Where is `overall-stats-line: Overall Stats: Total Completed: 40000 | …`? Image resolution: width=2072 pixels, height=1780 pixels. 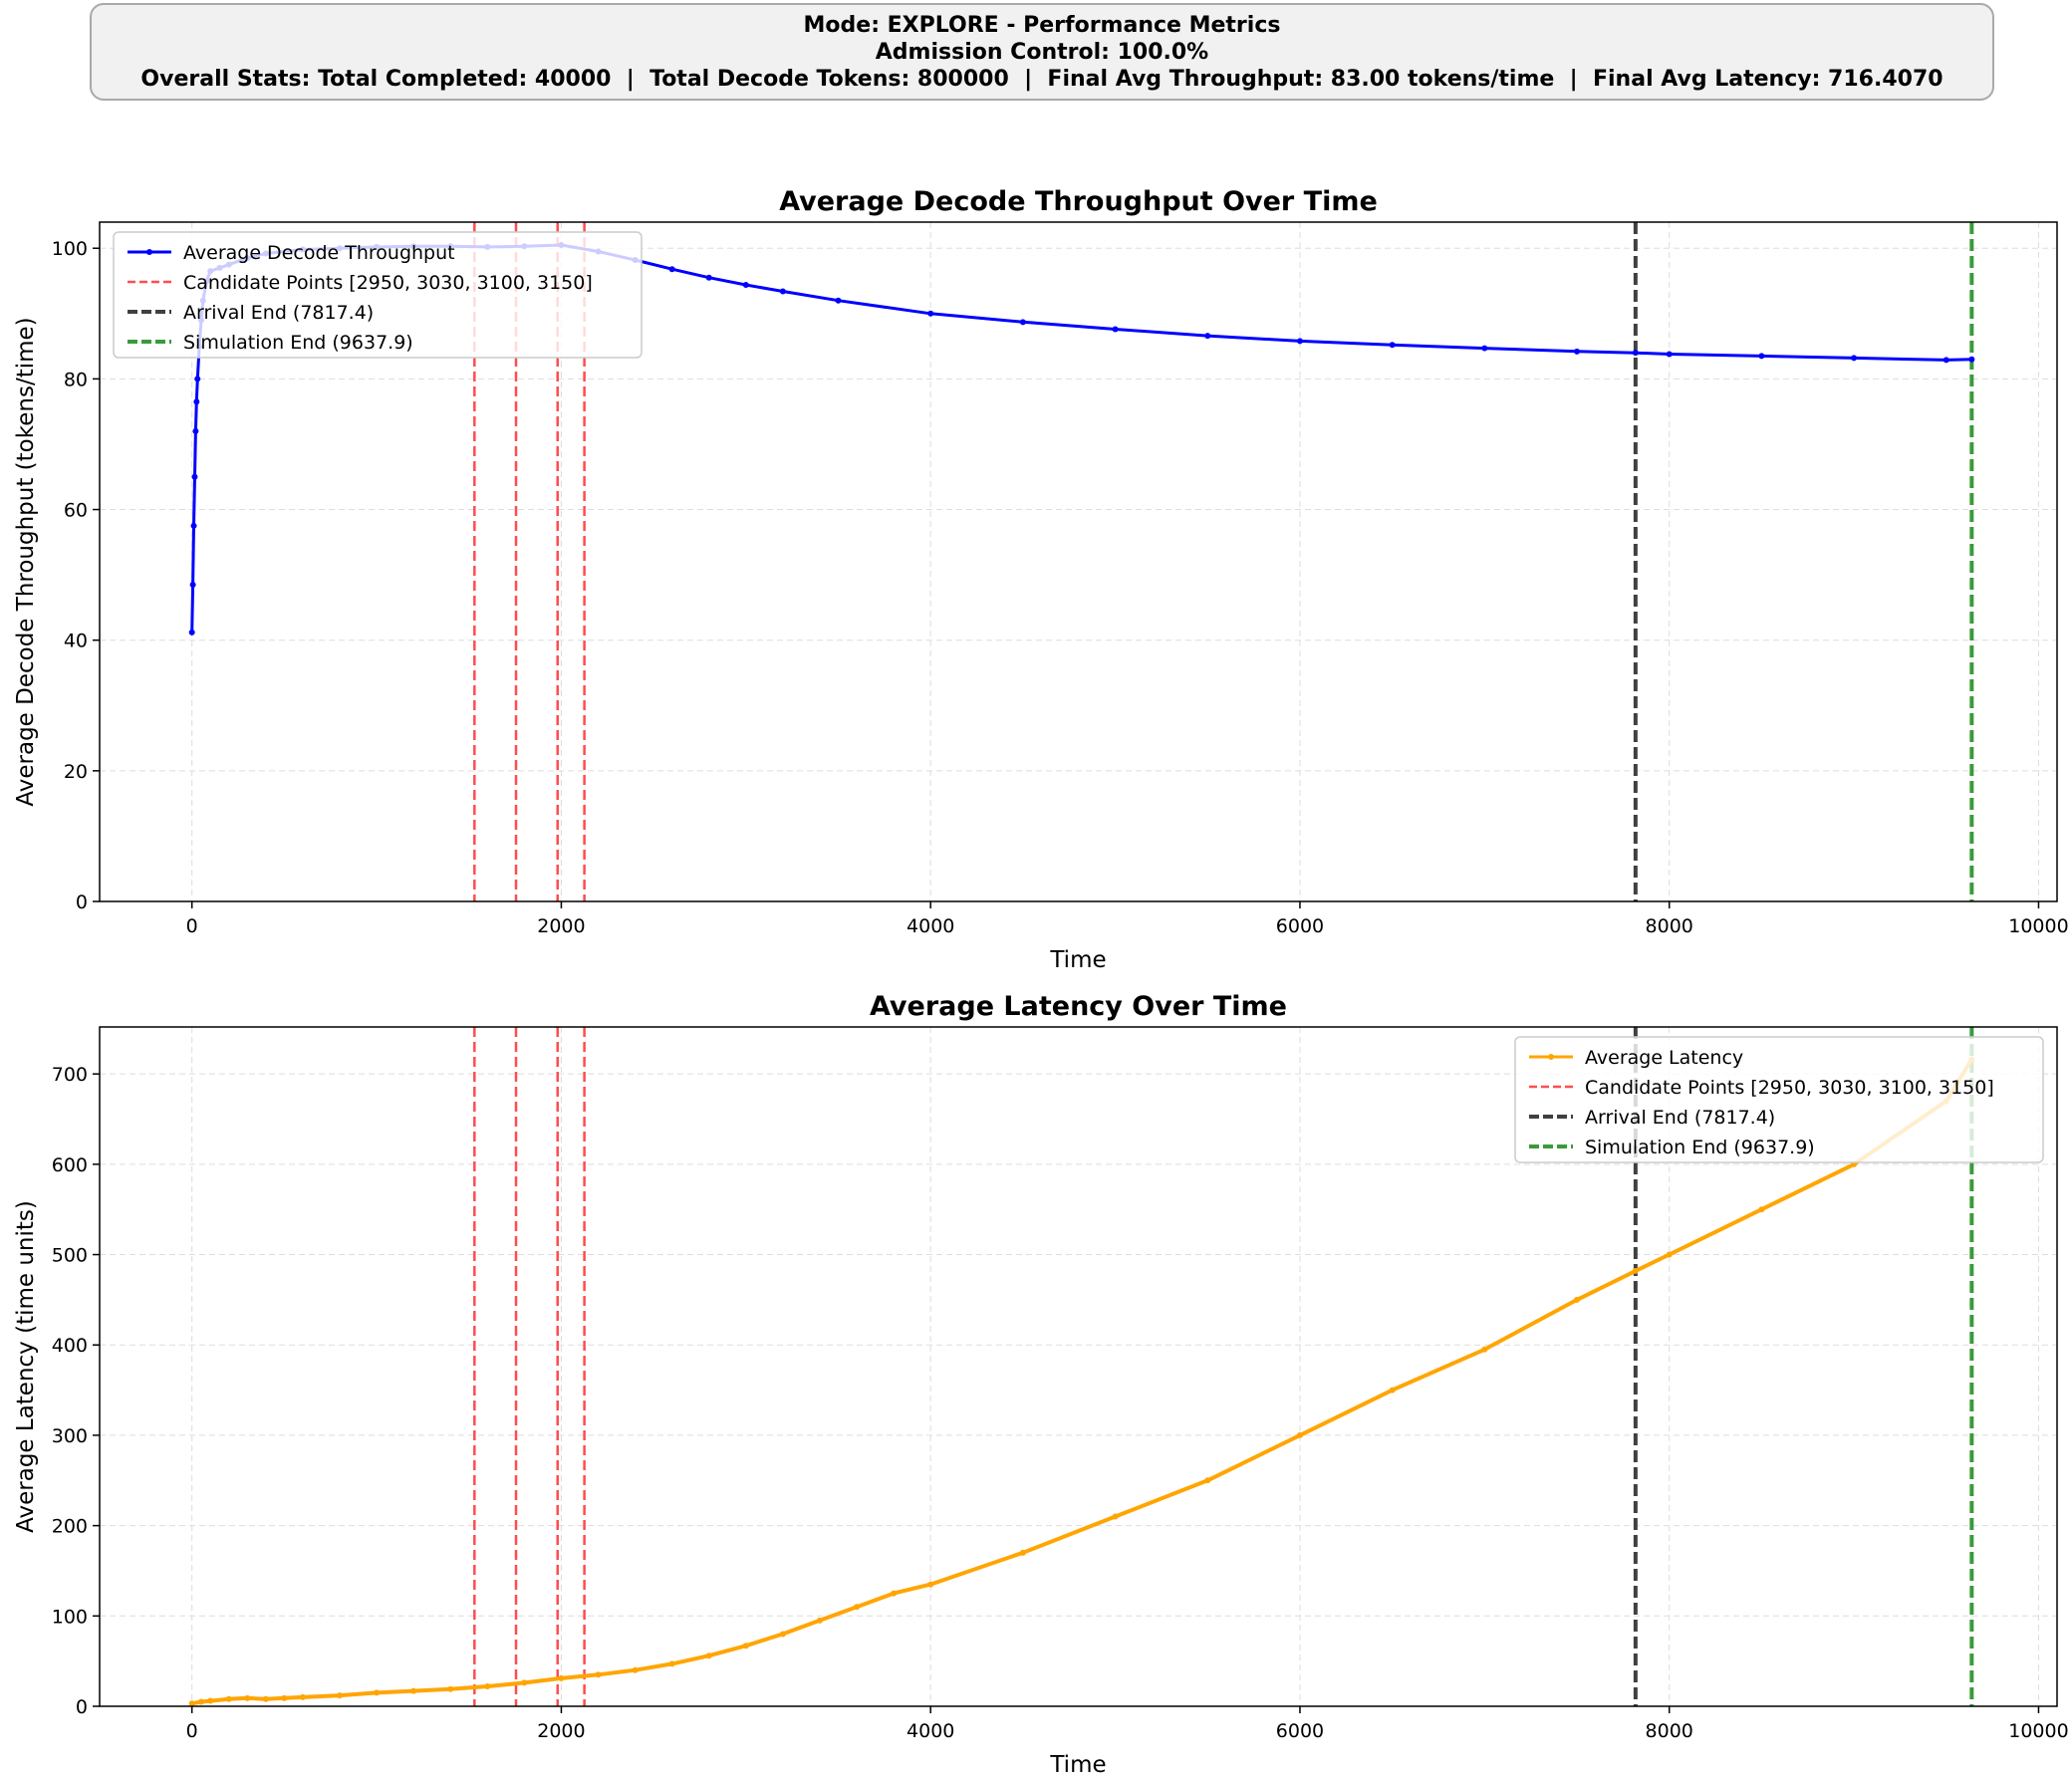 overall-stats-line: Overall Stats: Total Completed: 40000 | … is located at coordinates (1041, 79).